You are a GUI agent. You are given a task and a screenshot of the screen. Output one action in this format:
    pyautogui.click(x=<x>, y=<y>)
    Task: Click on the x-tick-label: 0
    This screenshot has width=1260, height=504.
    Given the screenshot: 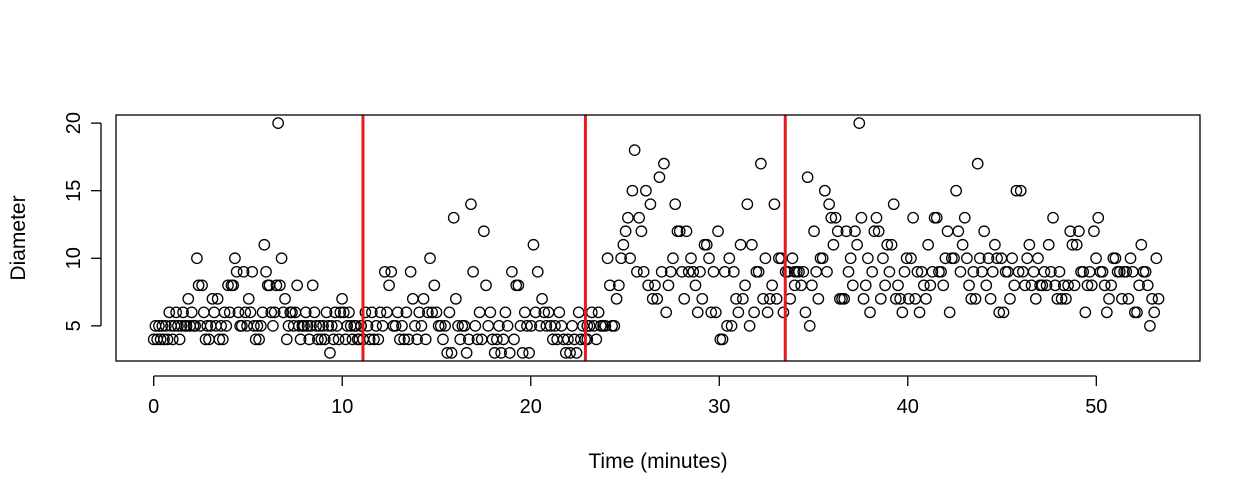 What is the action you would take?
    pyautogui.click(x=153, y=407)
    